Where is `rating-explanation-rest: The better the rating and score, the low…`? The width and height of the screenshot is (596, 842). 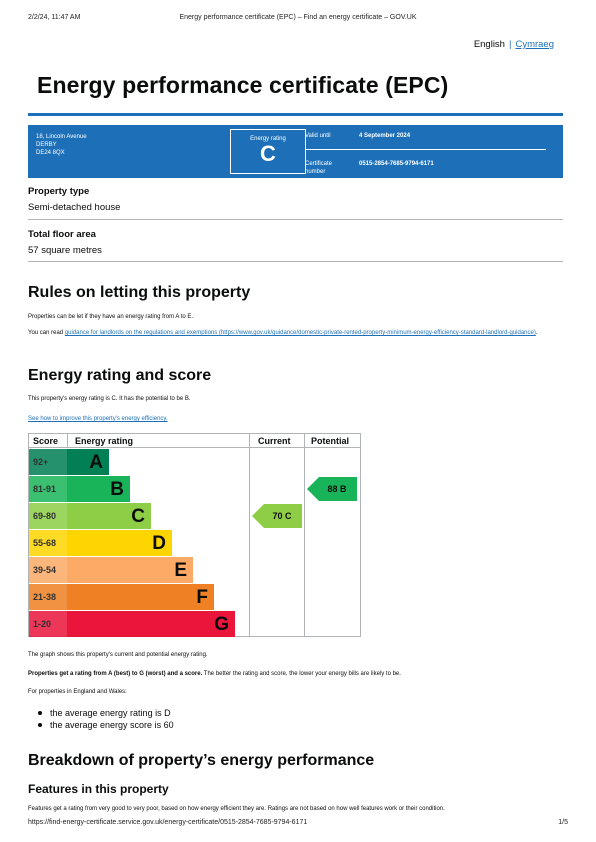 rating-explanation-rest: The better the rating and score, the low… is located at coordinates (301, 674).